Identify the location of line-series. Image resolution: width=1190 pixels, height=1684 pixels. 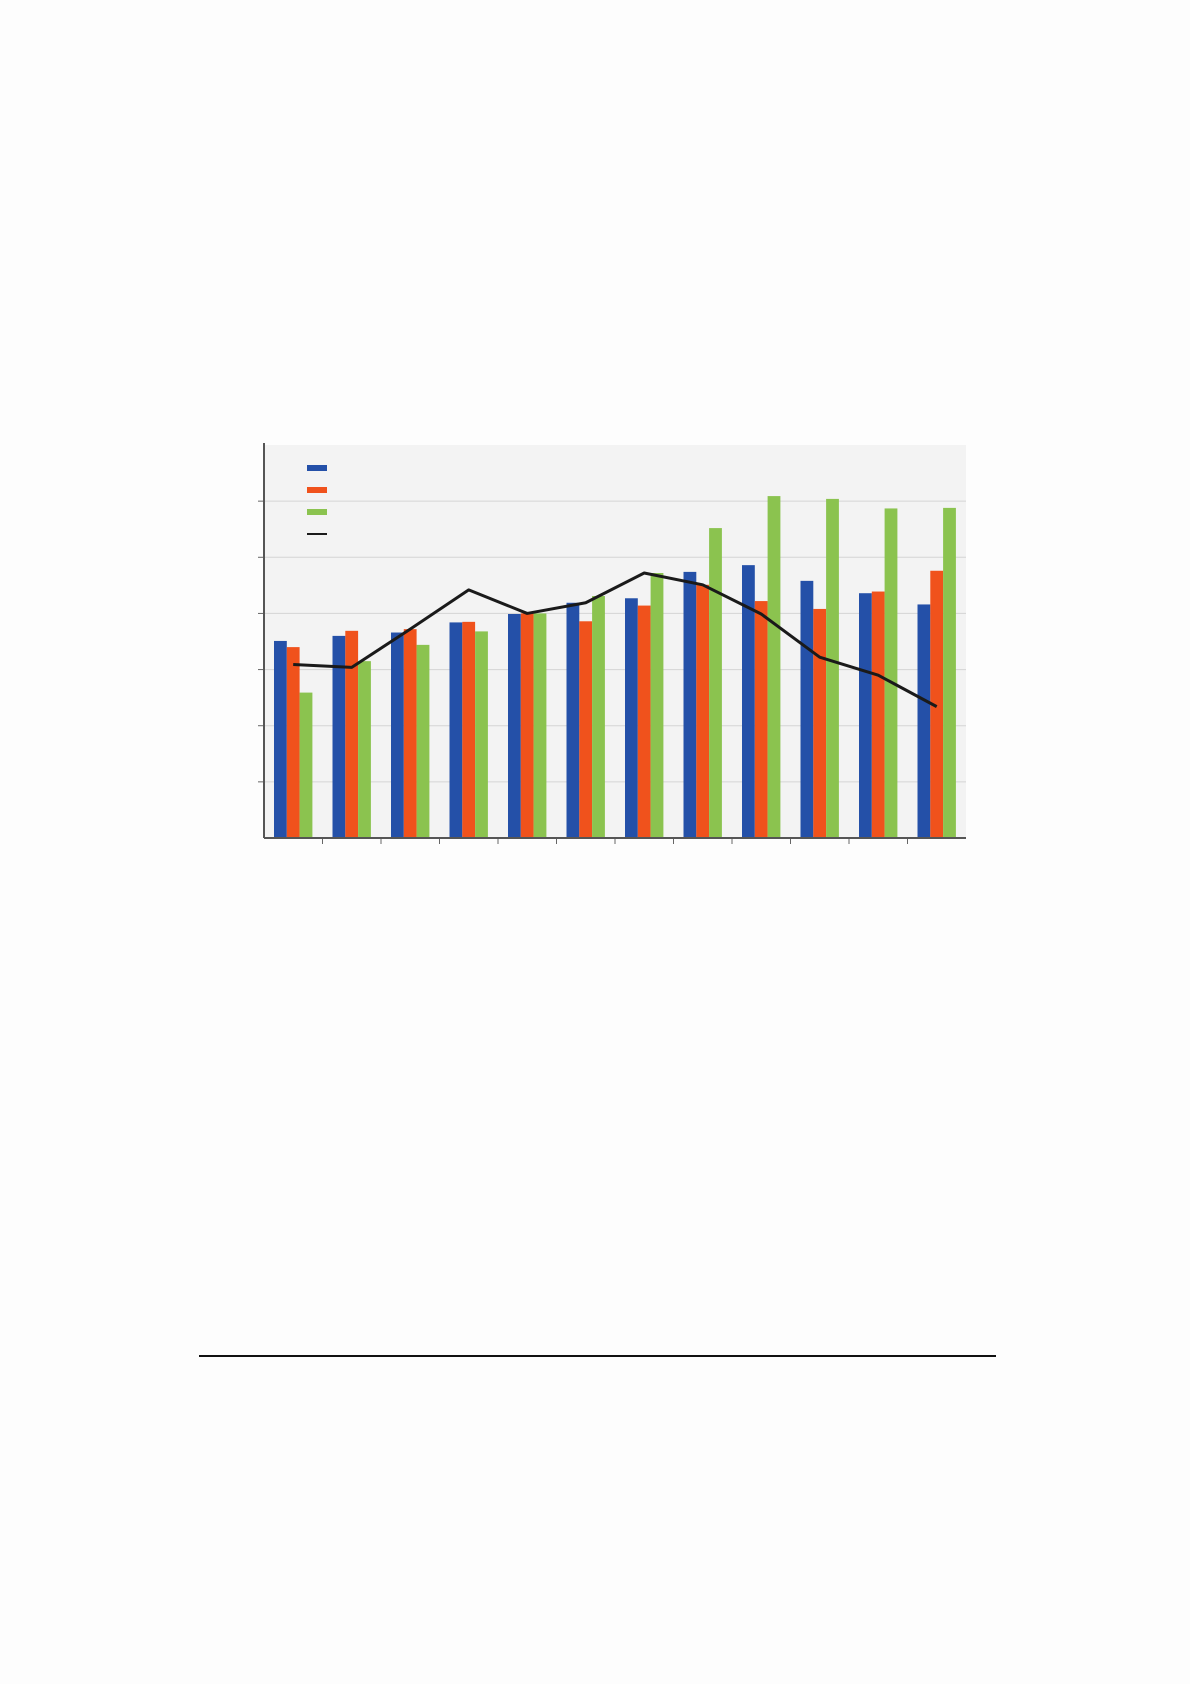
(615, 639).